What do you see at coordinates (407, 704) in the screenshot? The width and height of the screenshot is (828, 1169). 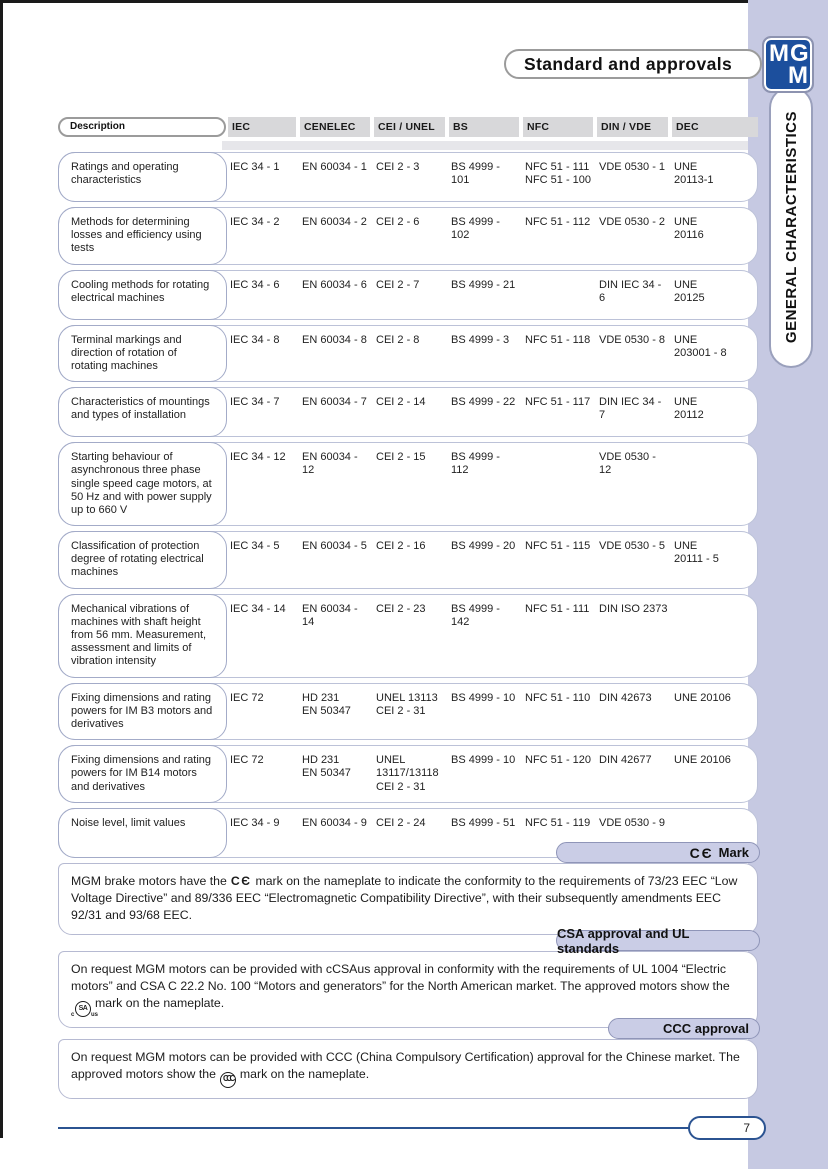 I see `cell-cei-unel: UNEL 13113 CEI 2 - 31` at bounding box center [407, 704].